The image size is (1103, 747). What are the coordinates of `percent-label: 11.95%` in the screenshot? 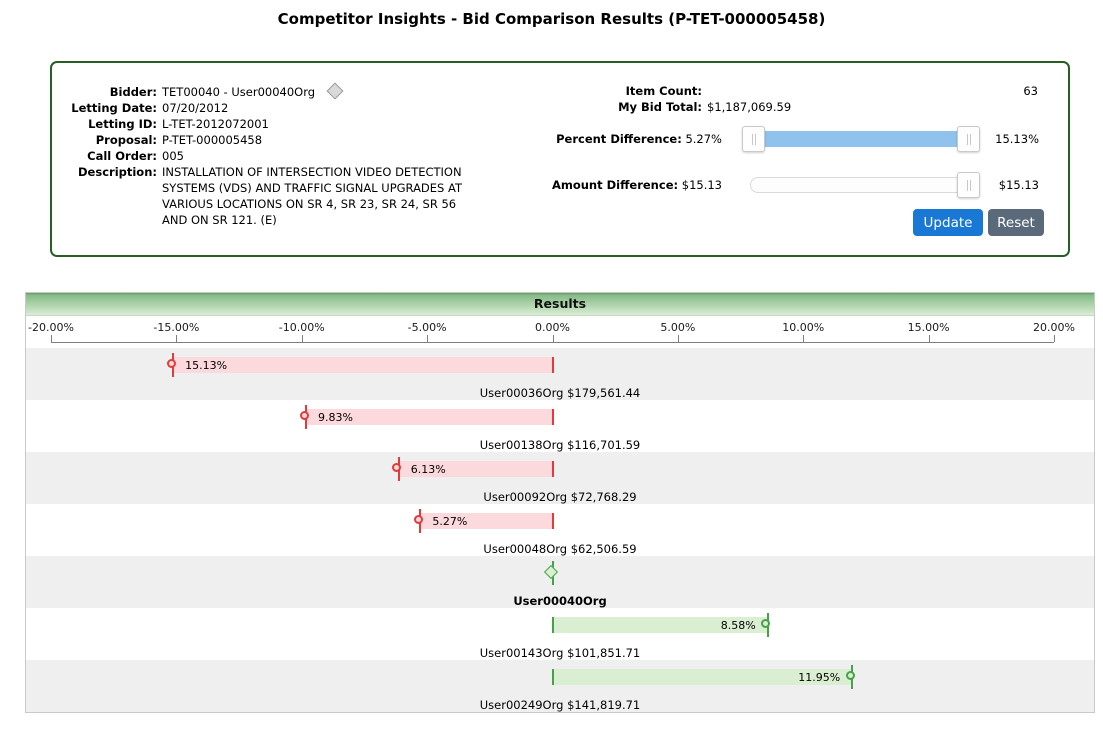 It's located at (819, 677).